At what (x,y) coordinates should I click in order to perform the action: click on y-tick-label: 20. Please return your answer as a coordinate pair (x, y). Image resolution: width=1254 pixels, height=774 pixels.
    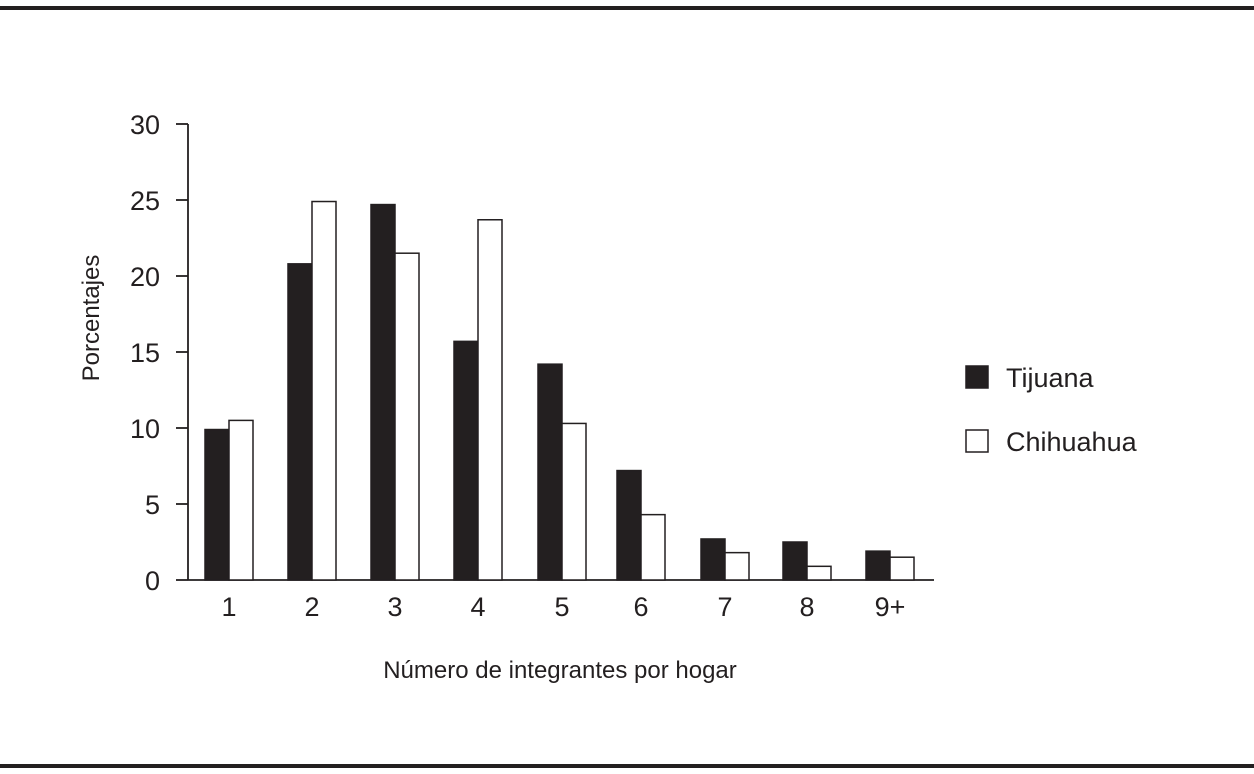
    Looking at the image, I should click on (145, 277).